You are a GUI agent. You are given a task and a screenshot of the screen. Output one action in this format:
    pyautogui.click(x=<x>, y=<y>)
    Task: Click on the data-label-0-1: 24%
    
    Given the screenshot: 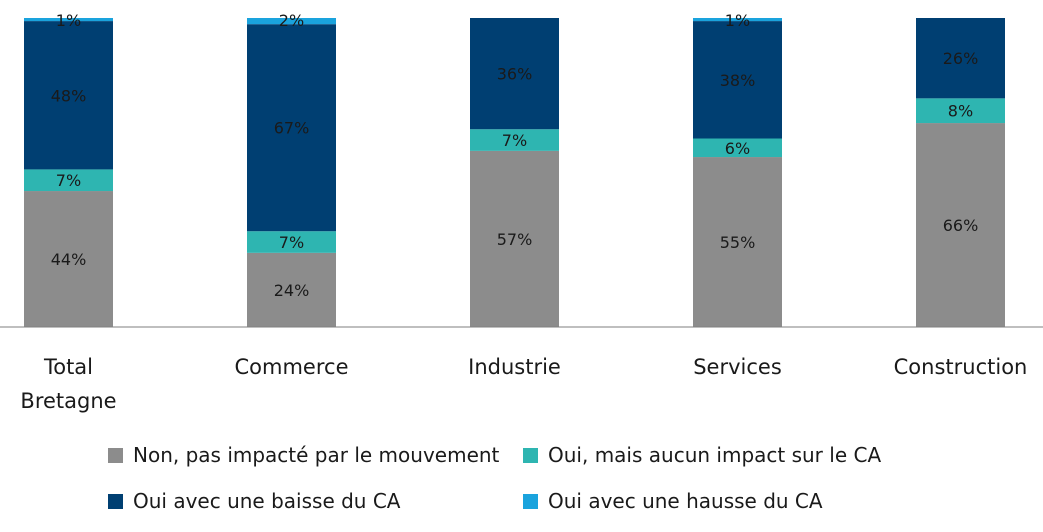 What is the action you would take?
    pyautogui.click(x=292, y=290)
    